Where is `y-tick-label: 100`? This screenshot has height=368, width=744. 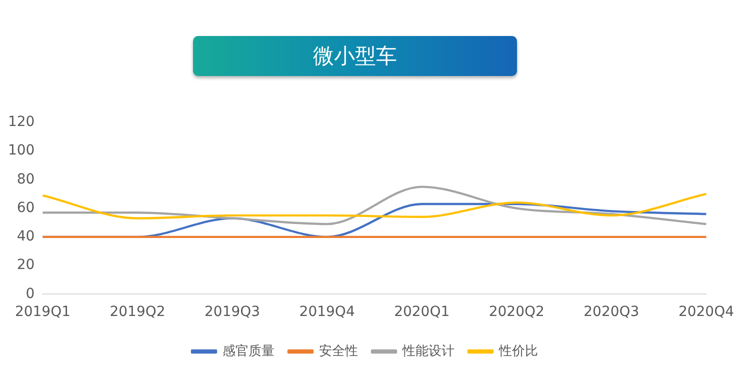
y-tick-label: 100 is located at coordinates (21, 150).